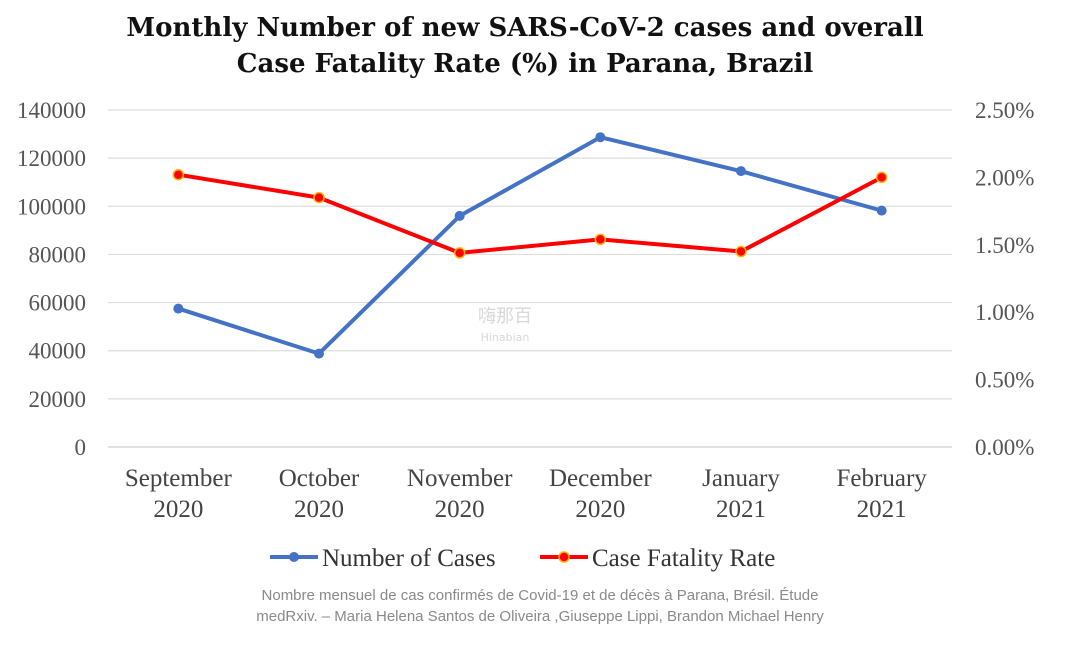 Image resolution: width=1080 pixels, height=646 pixels. I want to click on left-tick-label: 140000, so click(51, 110).